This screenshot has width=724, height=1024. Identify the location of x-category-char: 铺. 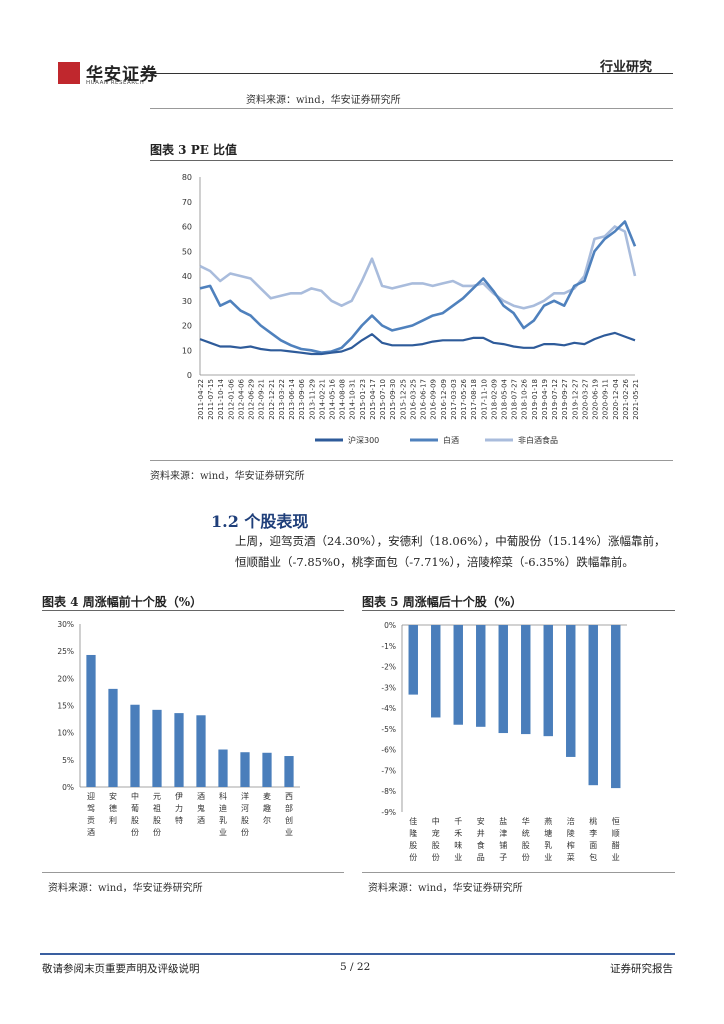
(503, 845).